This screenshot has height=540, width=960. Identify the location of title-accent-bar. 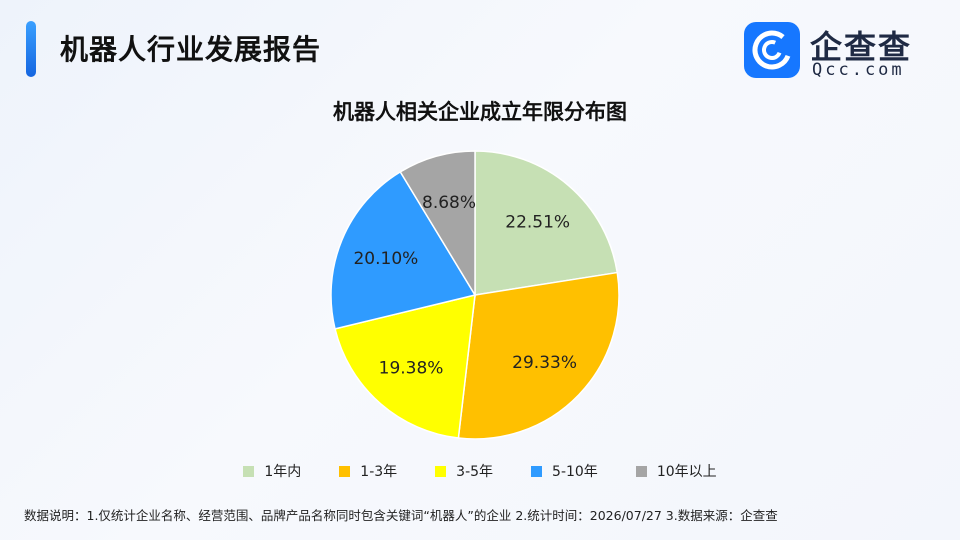
(31, 49).